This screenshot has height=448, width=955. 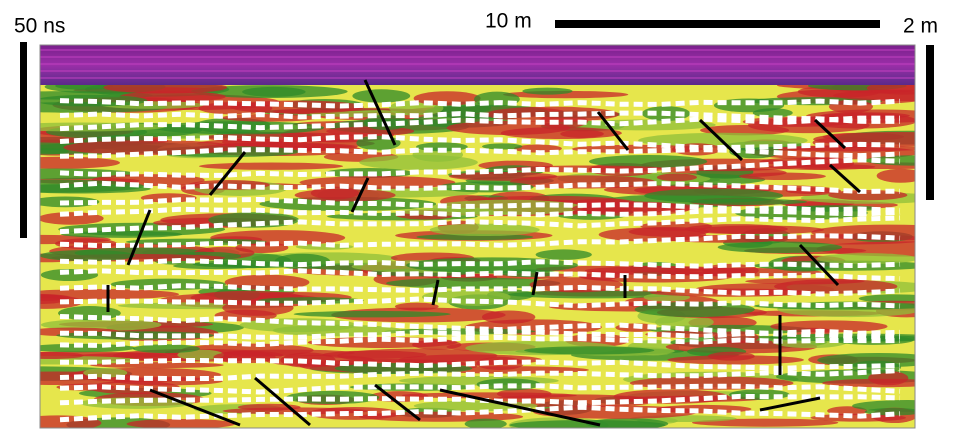 What do you see at coordinates (508, 21) in the screenshot?
I see `horizontal-scale-label: 10 m` at bounding box center [508, 21].